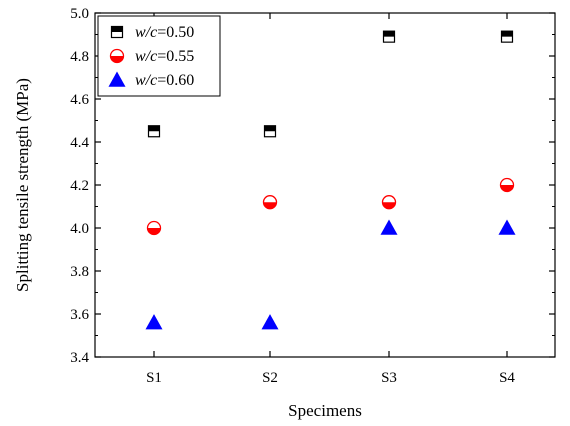  I want to click on x-tick-label-0: S1, so click(154, 378).